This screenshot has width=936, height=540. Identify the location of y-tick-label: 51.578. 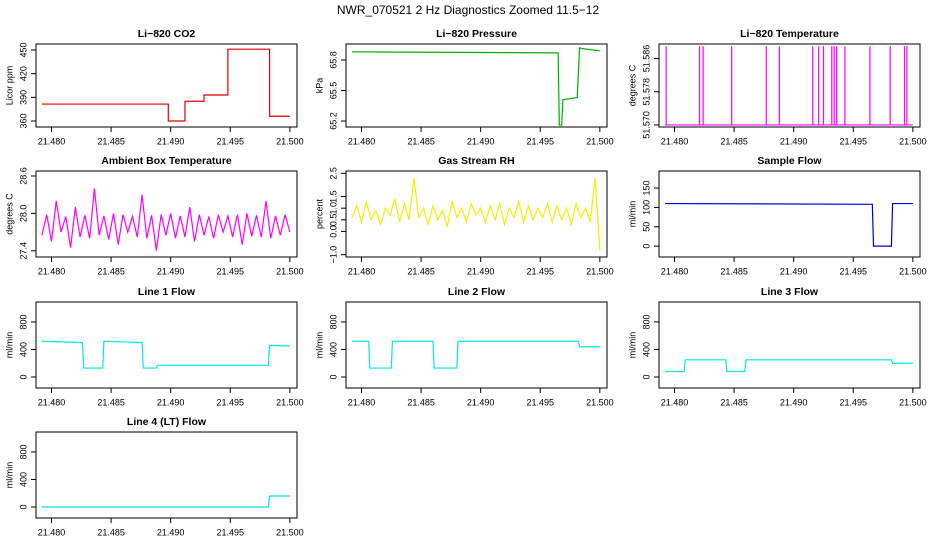
(646, 92).